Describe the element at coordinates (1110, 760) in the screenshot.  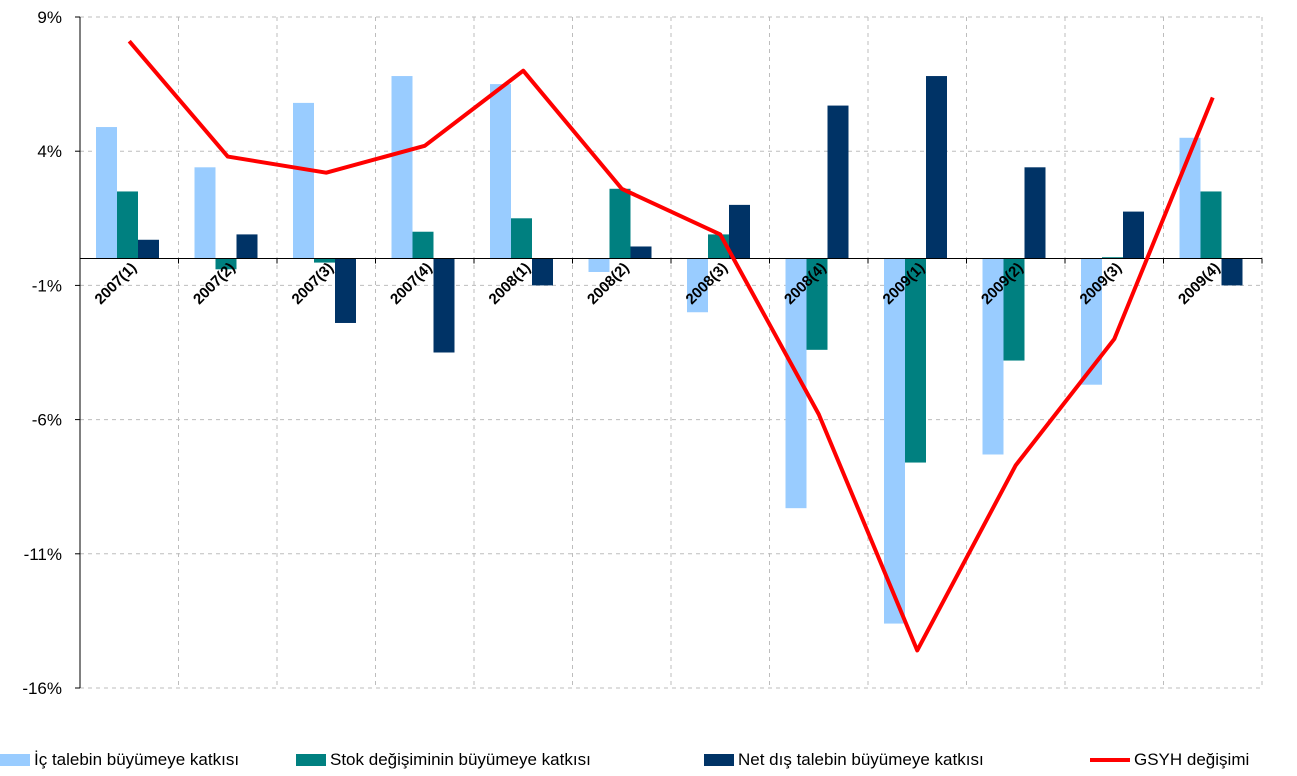
I see `legend-swatch-gdp-change` at that location.